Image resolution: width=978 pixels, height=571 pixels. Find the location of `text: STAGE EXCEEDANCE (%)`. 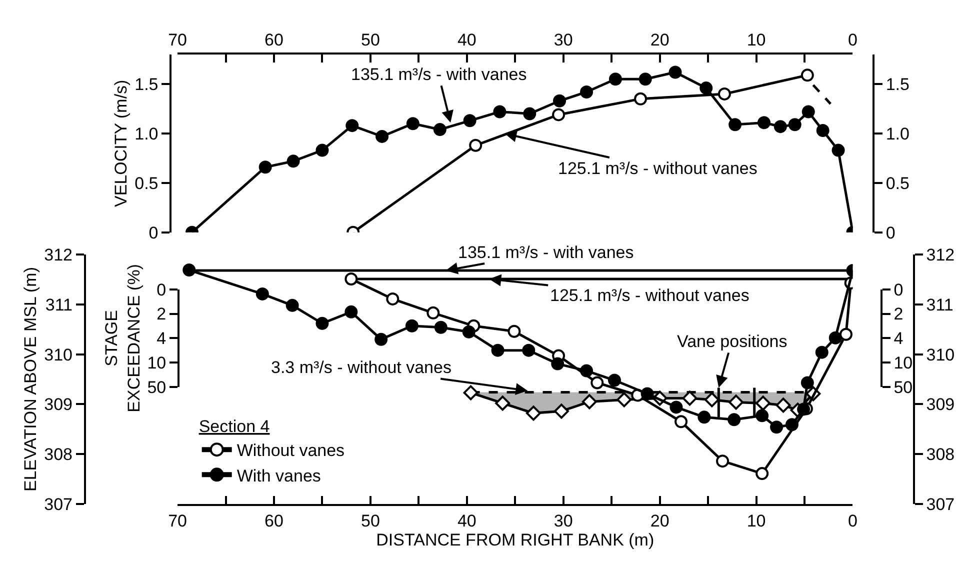

text: STAGE EXCEEDANCE (%) is located at coordinates (123, 338).